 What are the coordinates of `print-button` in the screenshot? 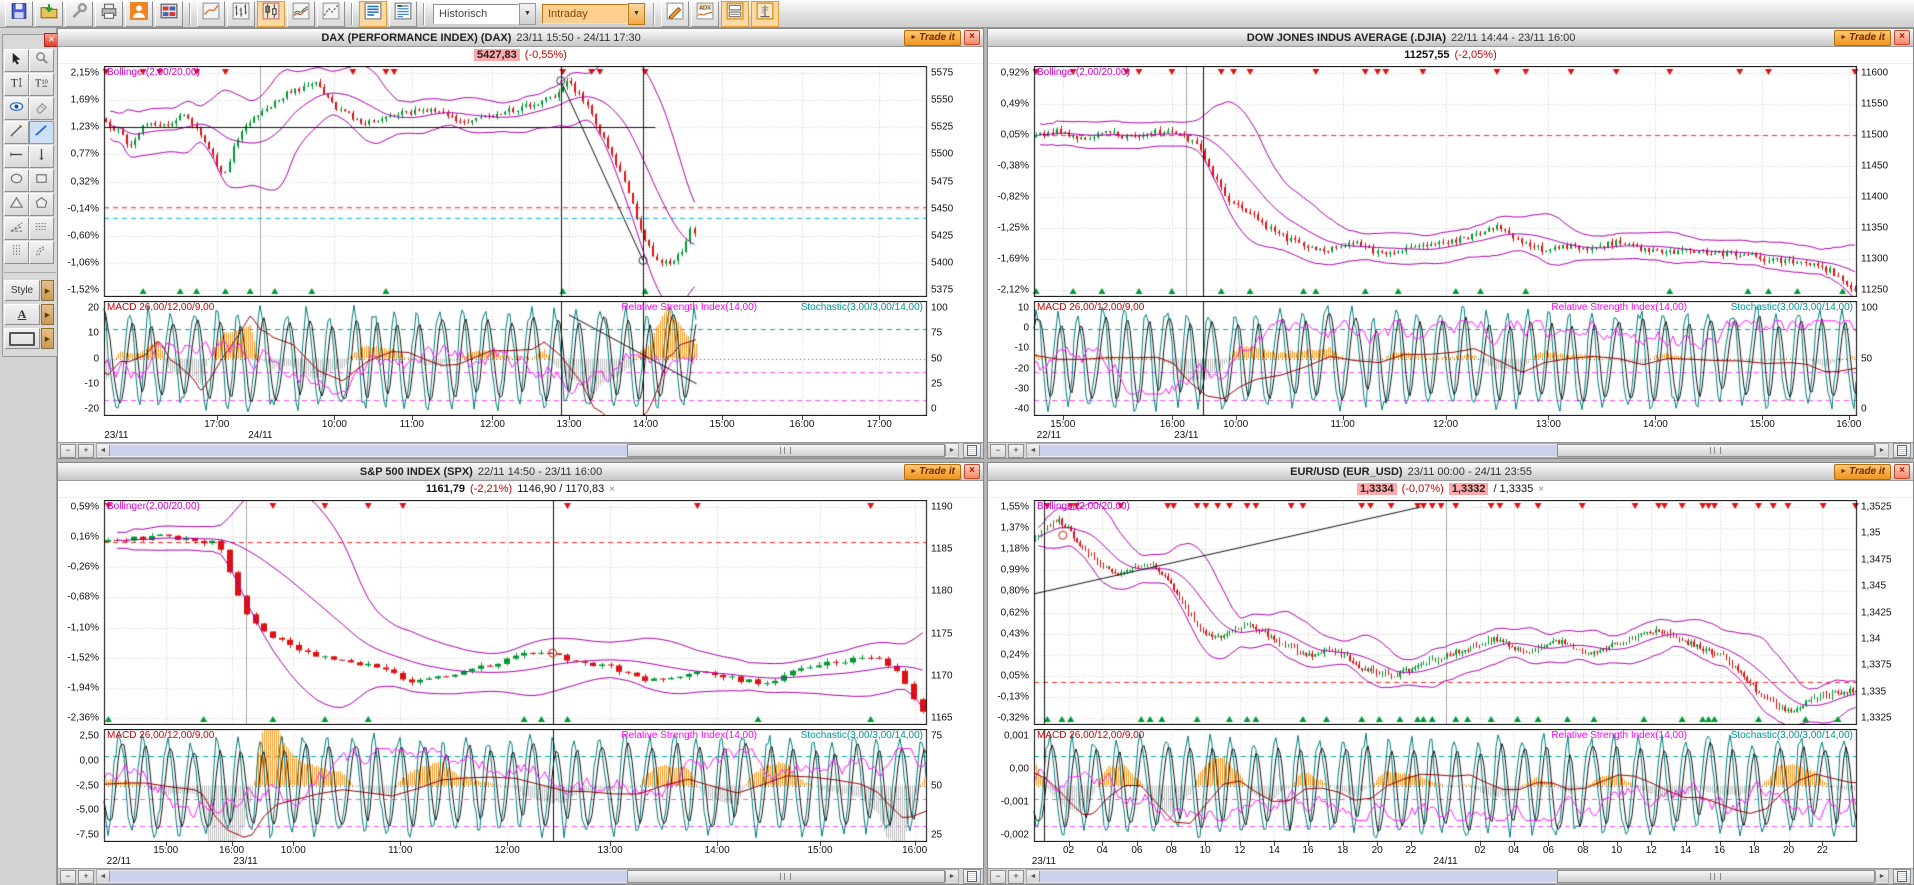 It's located at (109, 13).